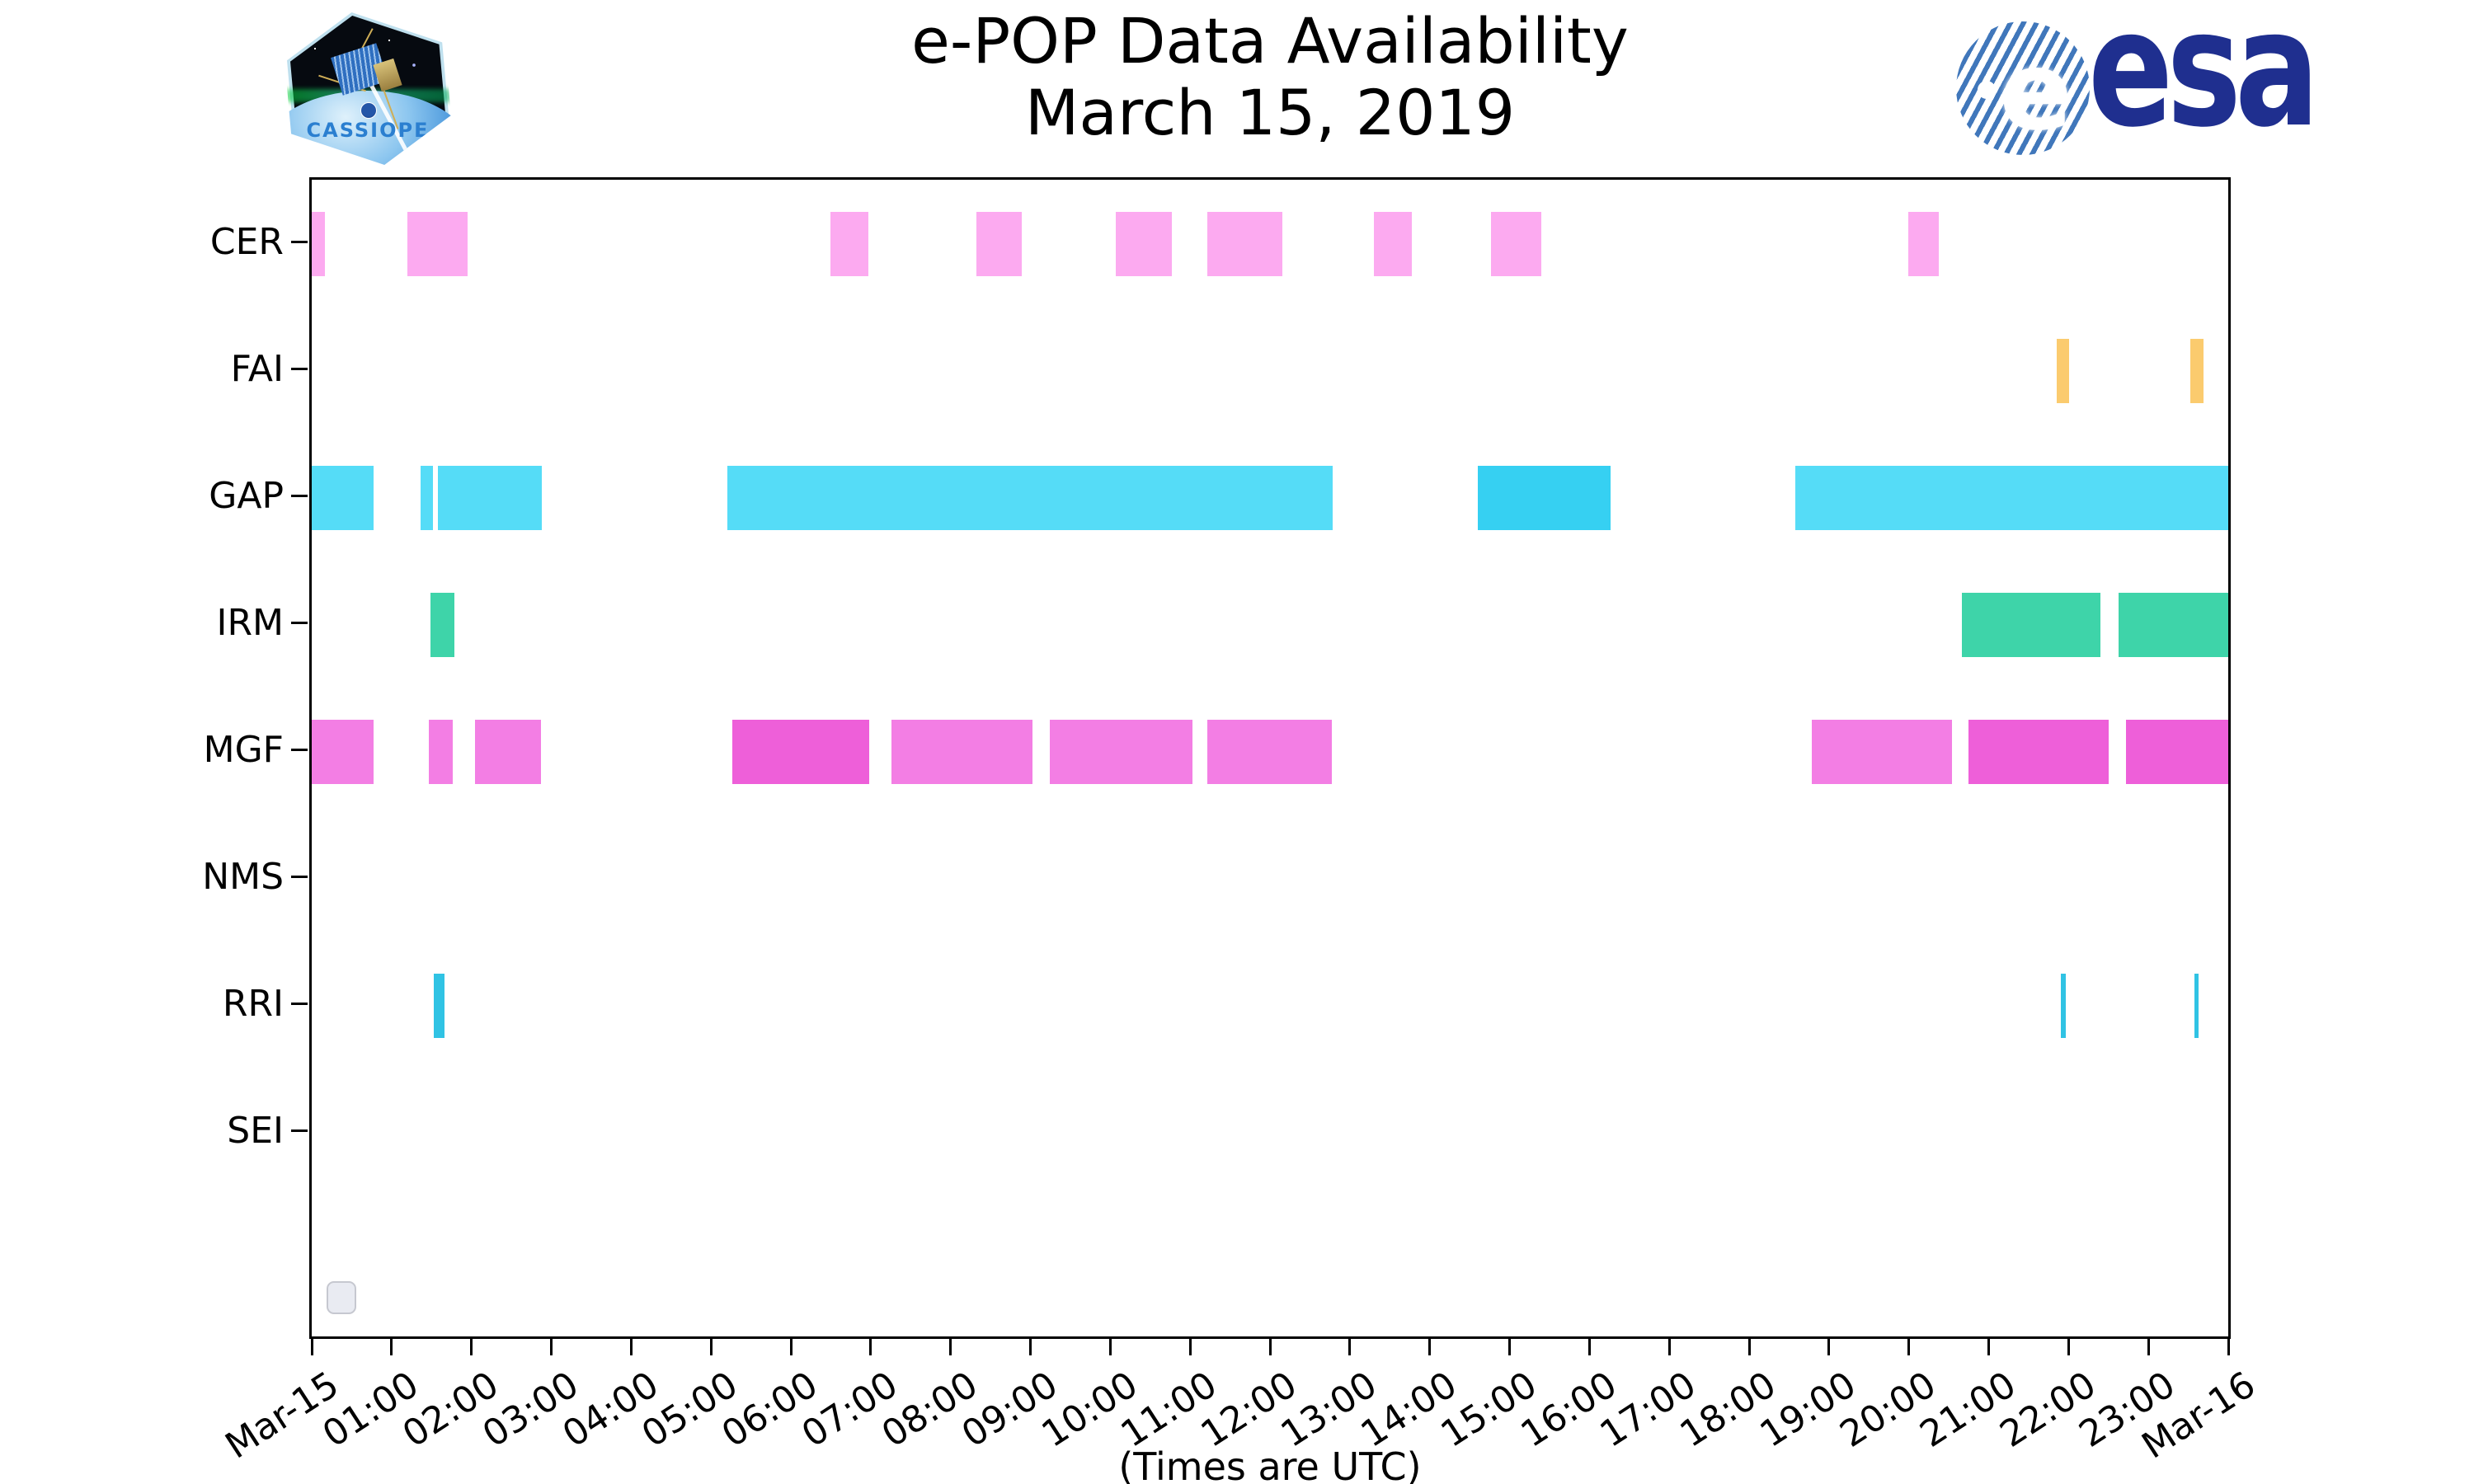 The width and height of the screenshot is (2474, 1484). Describe the element at coordinates (368, 130) in the screenshot. I see `cassiope-patch-label: CASSIOPE` at that location.